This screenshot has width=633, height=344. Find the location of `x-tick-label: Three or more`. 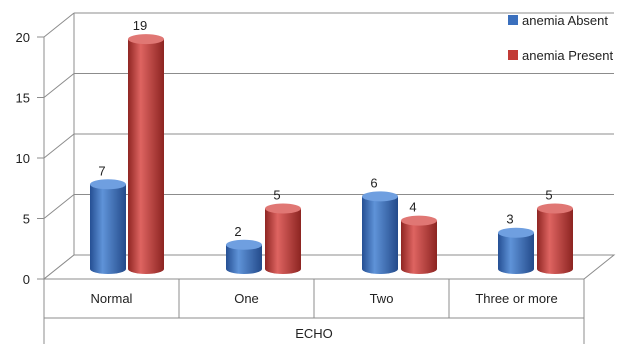

x-tick-label: Three or more is located at coordinates (516, 298).